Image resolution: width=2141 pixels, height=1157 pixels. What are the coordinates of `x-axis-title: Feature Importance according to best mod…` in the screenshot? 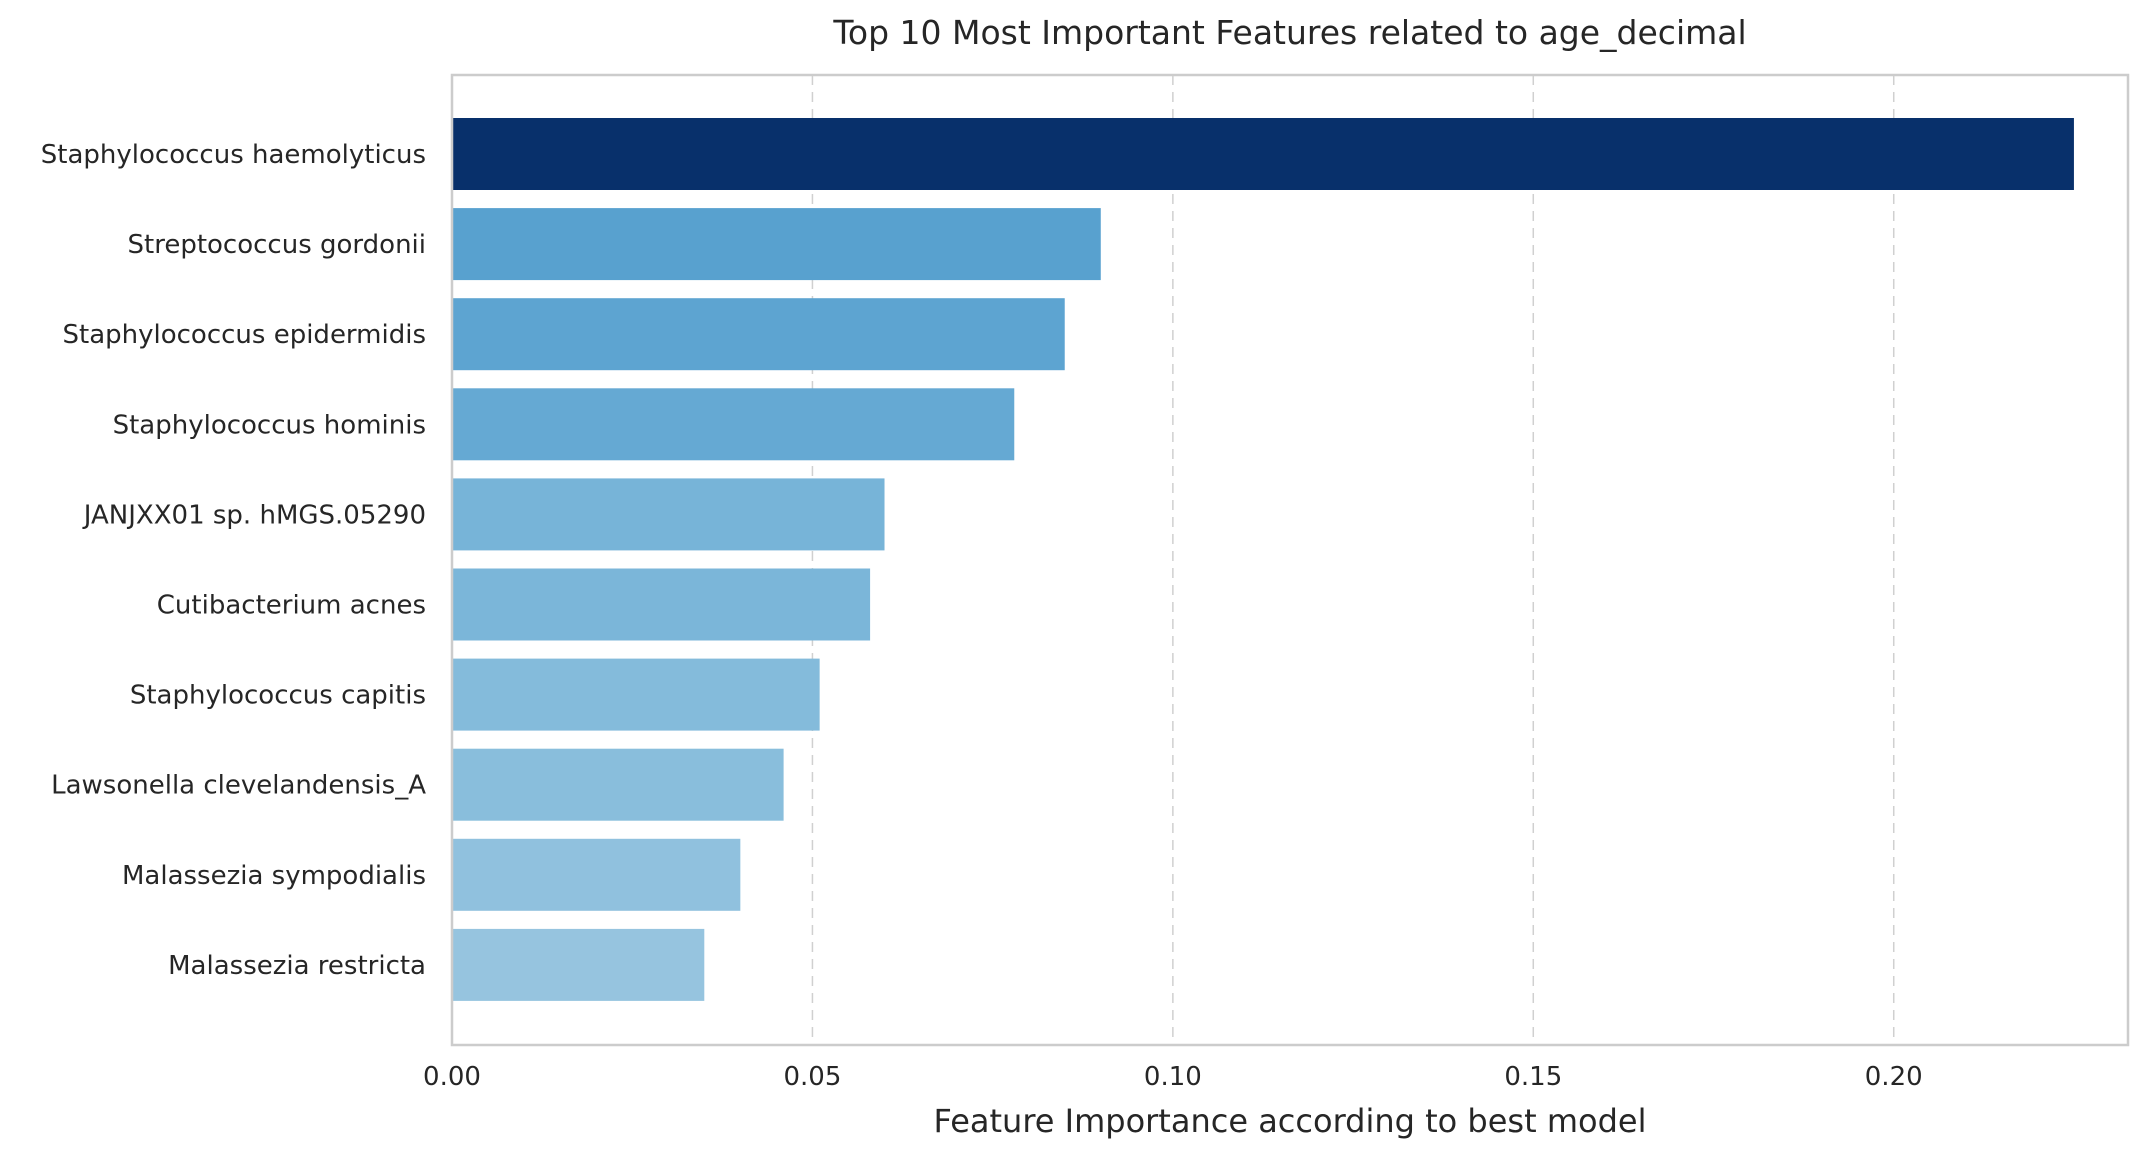 It's located at (1290, 1121).